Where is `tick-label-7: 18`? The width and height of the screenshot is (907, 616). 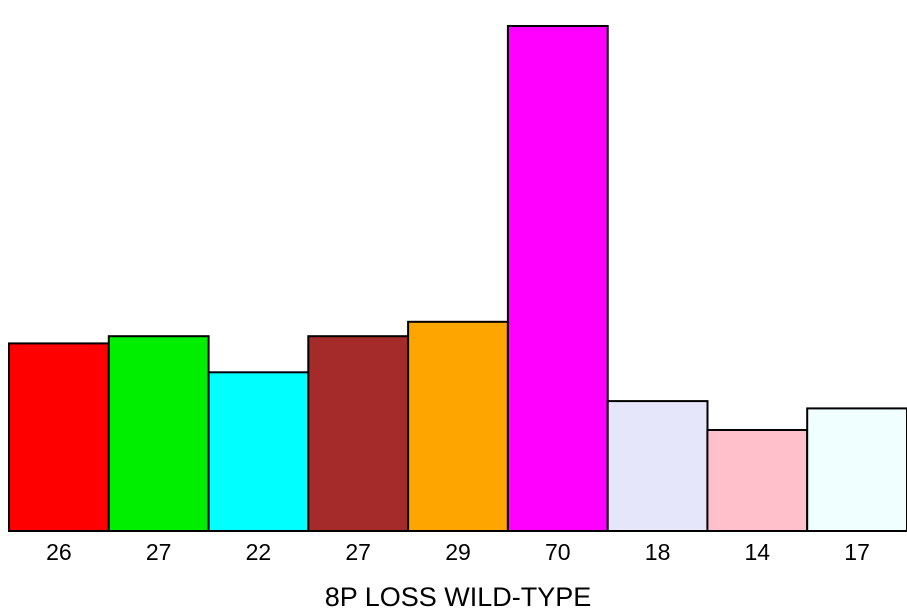 tick-label-7: 18 is located at coordinates (658, 552).